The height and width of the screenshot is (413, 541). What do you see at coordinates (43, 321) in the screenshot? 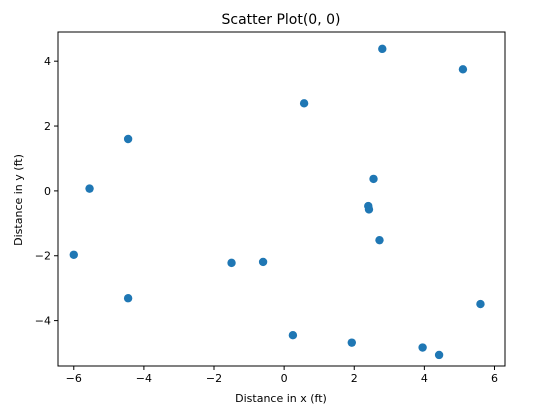
I see `y-tick-label: −4` at bounding box center [43, 321].